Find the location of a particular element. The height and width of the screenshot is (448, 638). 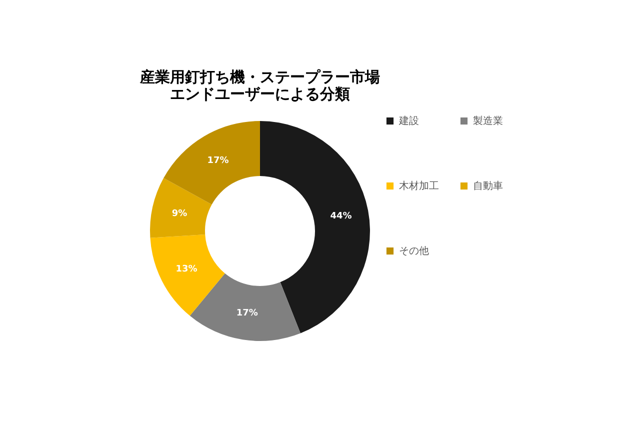

data-label: 44% is located at coordinates (341, 217).